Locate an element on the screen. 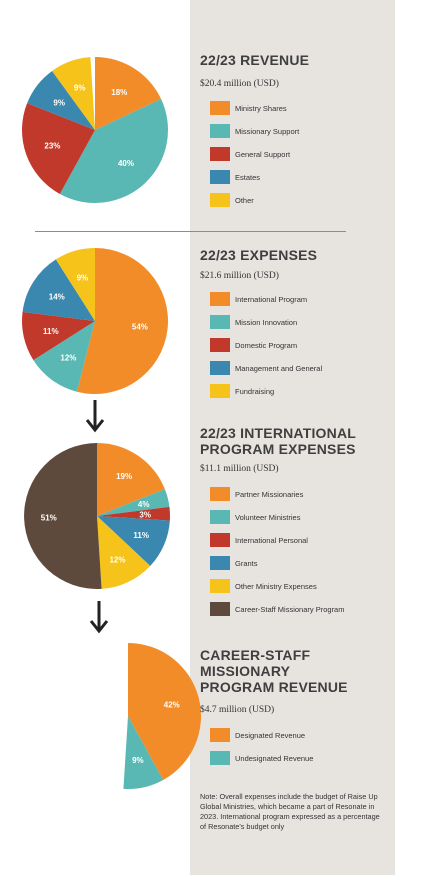 The image size is (430, 896). pie-chart: 18% 40% 23% 9% 9% is located at coordinates (95, 130).